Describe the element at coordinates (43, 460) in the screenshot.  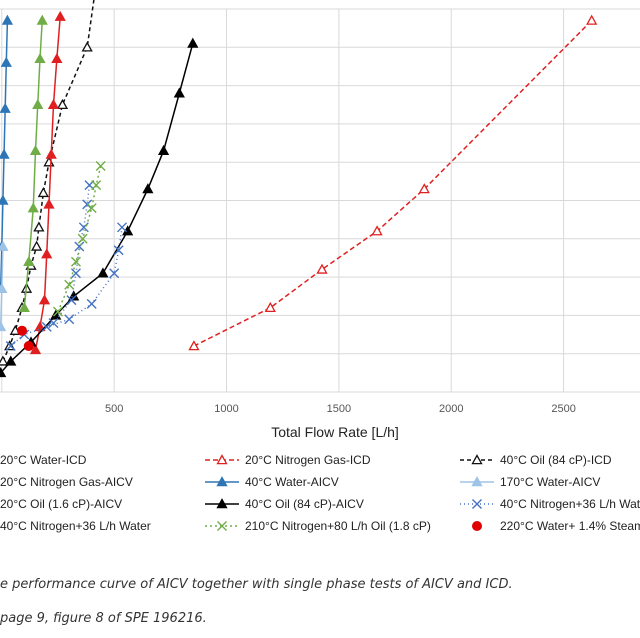
I see `legend-entry: 20°C Water-ICD` at that location.